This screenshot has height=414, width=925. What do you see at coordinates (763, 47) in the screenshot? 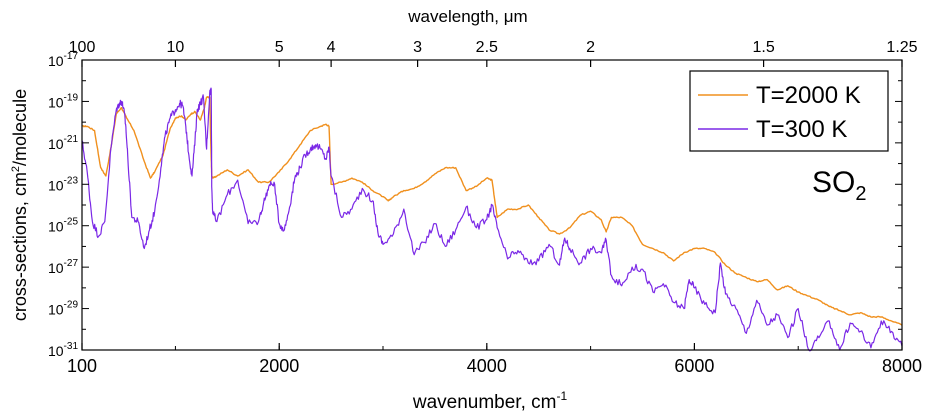
I see `top-tick-label: 1.5` at bounding box center [763, 47].